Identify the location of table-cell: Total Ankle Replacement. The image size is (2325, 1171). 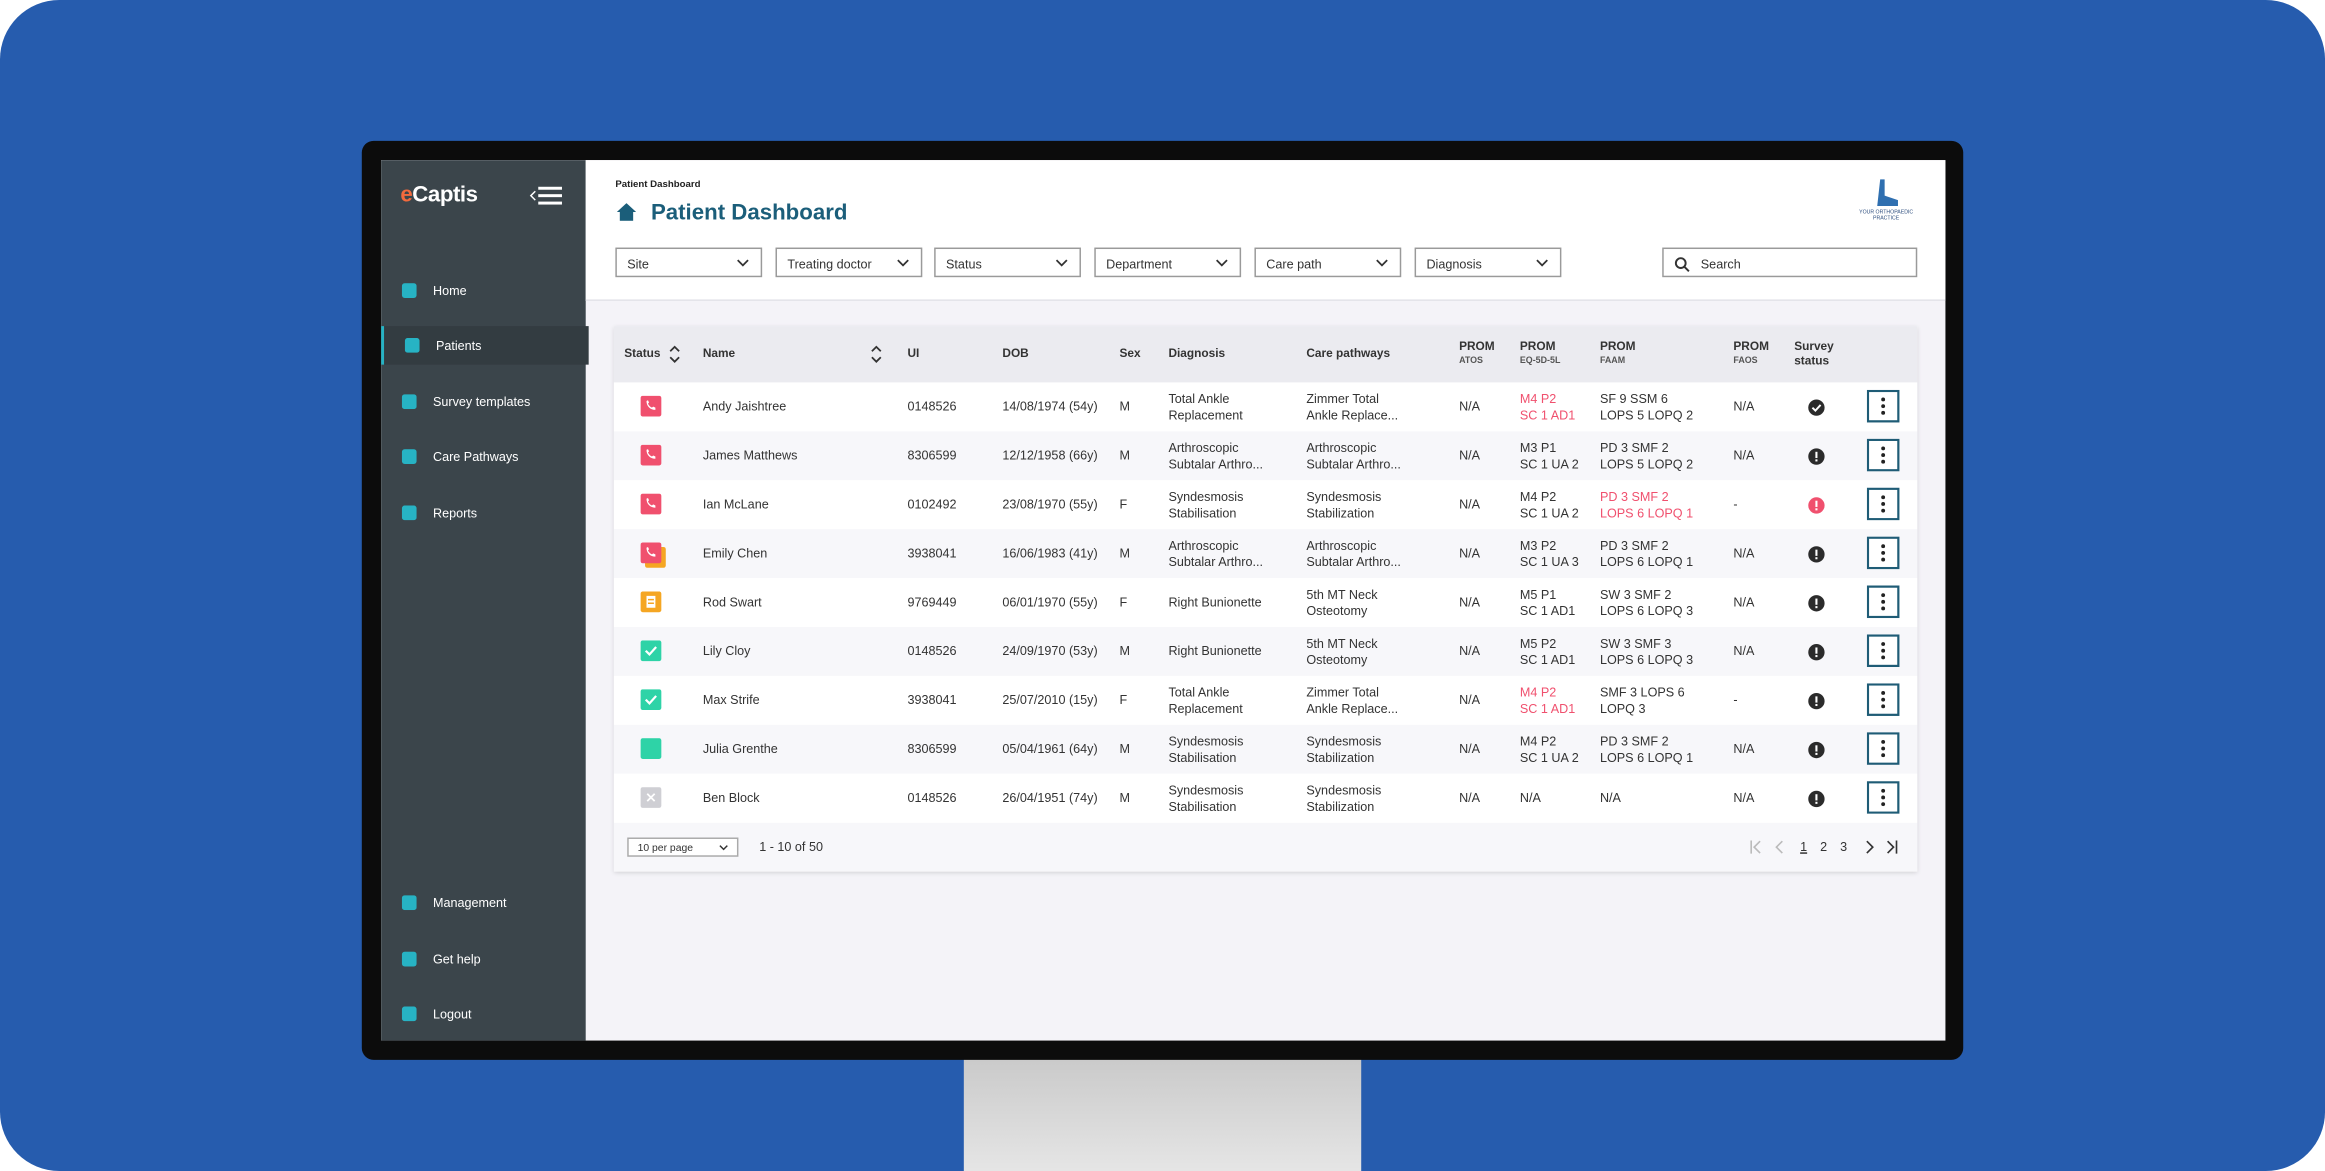
(1205, 406).